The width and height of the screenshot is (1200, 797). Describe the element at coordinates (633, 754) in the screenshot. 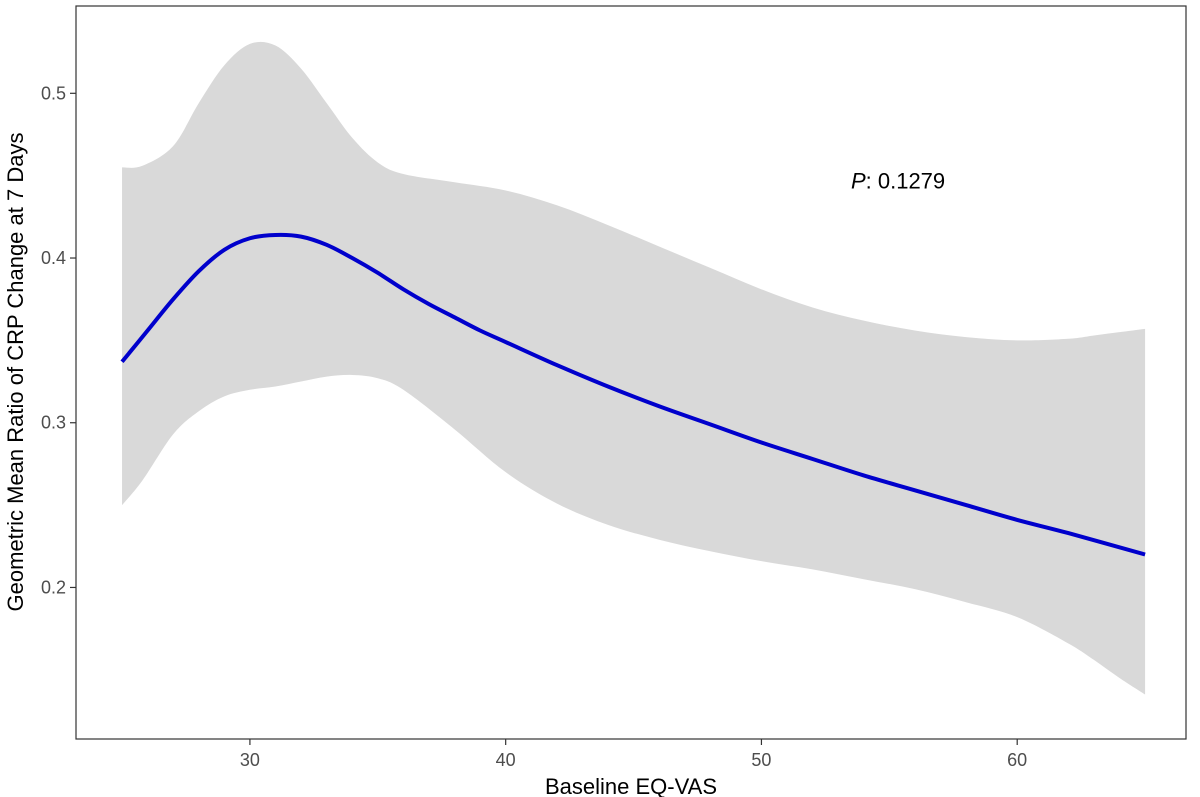

I see `x-axis: 30 40 50 60` at that location.